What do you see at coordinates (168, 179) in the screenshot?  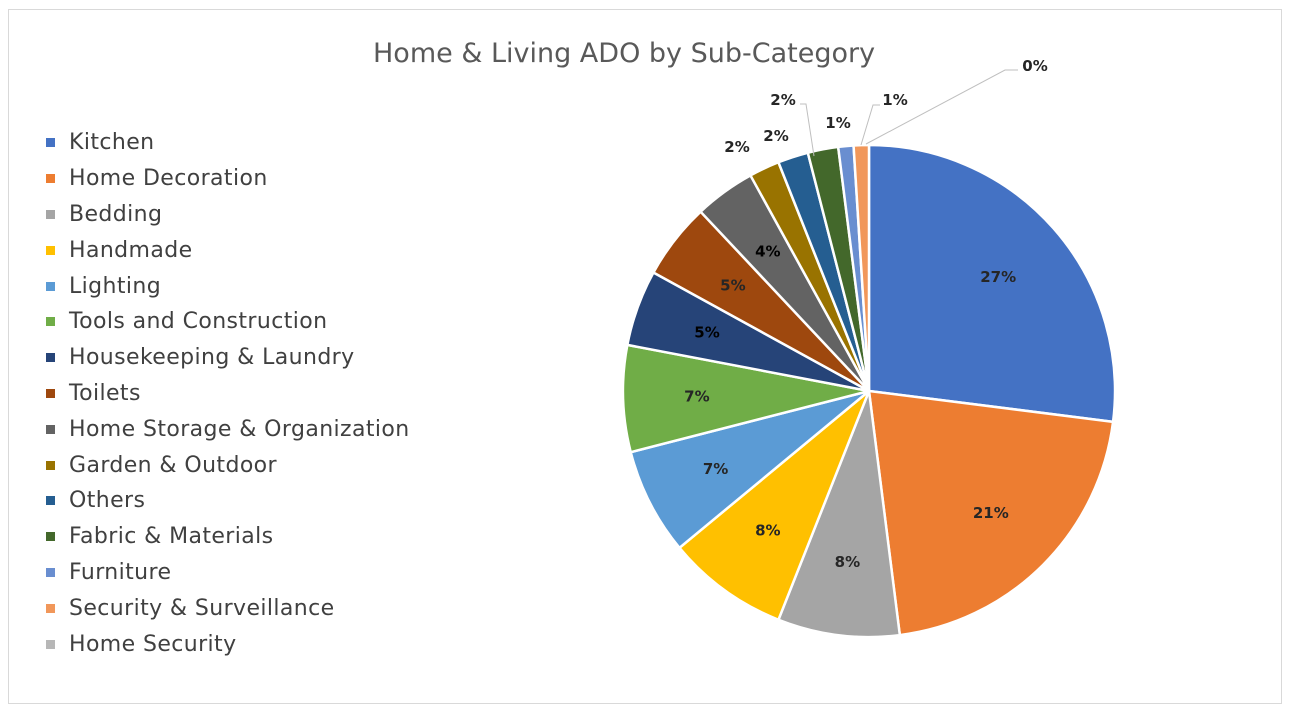 I see `legend-label: Home Decoration` at bounding box center [168, 179].